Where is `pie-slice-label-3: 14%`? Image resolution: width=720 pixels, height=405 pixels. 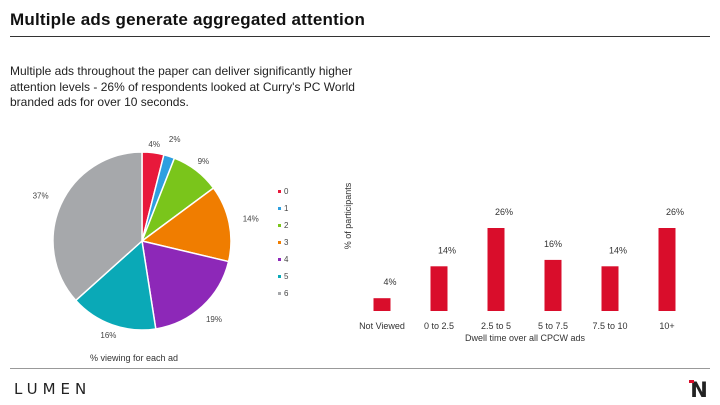 pie-slice-label-3: 14% is located at coordinates (251, 219).